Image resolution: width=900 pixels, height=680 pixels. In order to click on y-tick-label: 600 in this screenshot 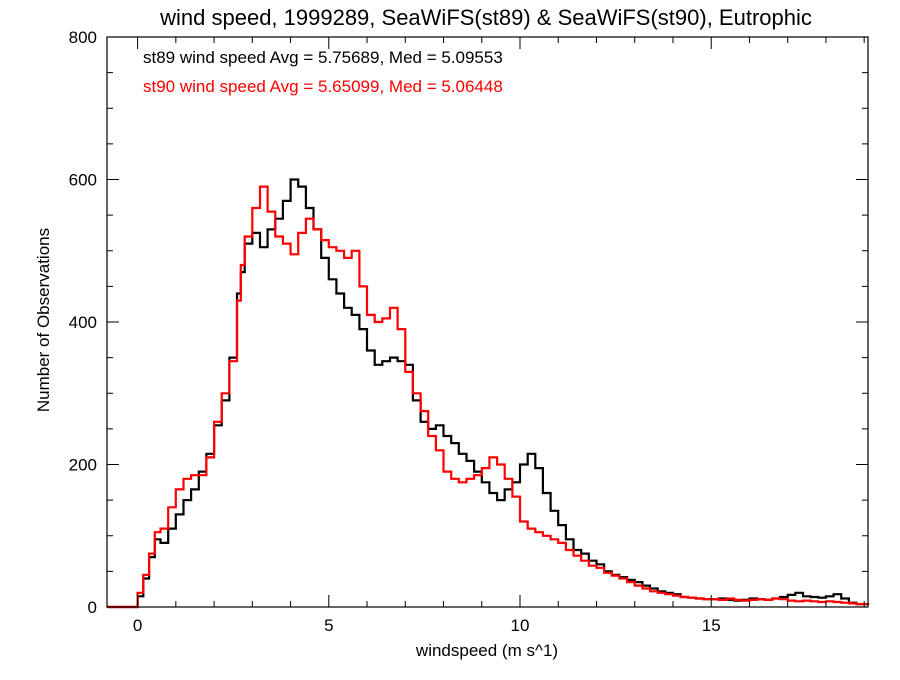, I will do `click(83, 180)`.